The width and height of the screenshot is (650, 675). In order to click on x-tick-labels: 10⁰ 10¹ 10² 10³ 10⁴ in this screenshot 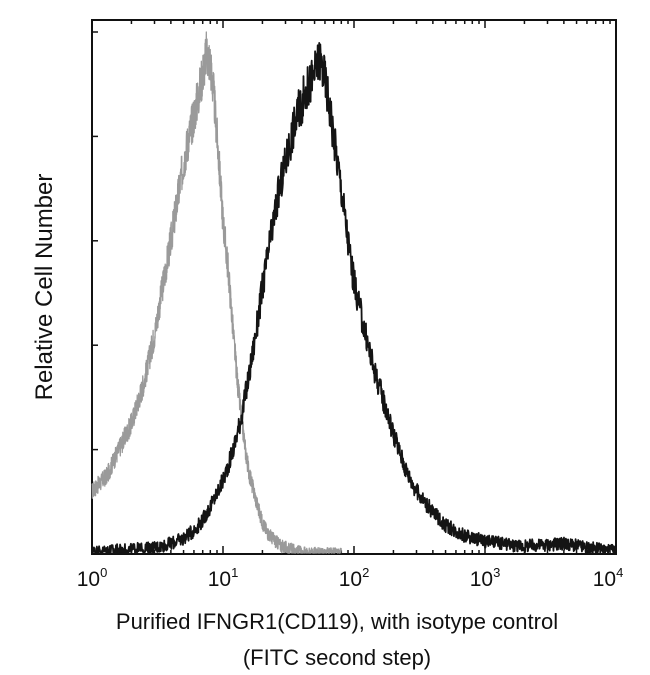, I will do `click(350, 578)`.